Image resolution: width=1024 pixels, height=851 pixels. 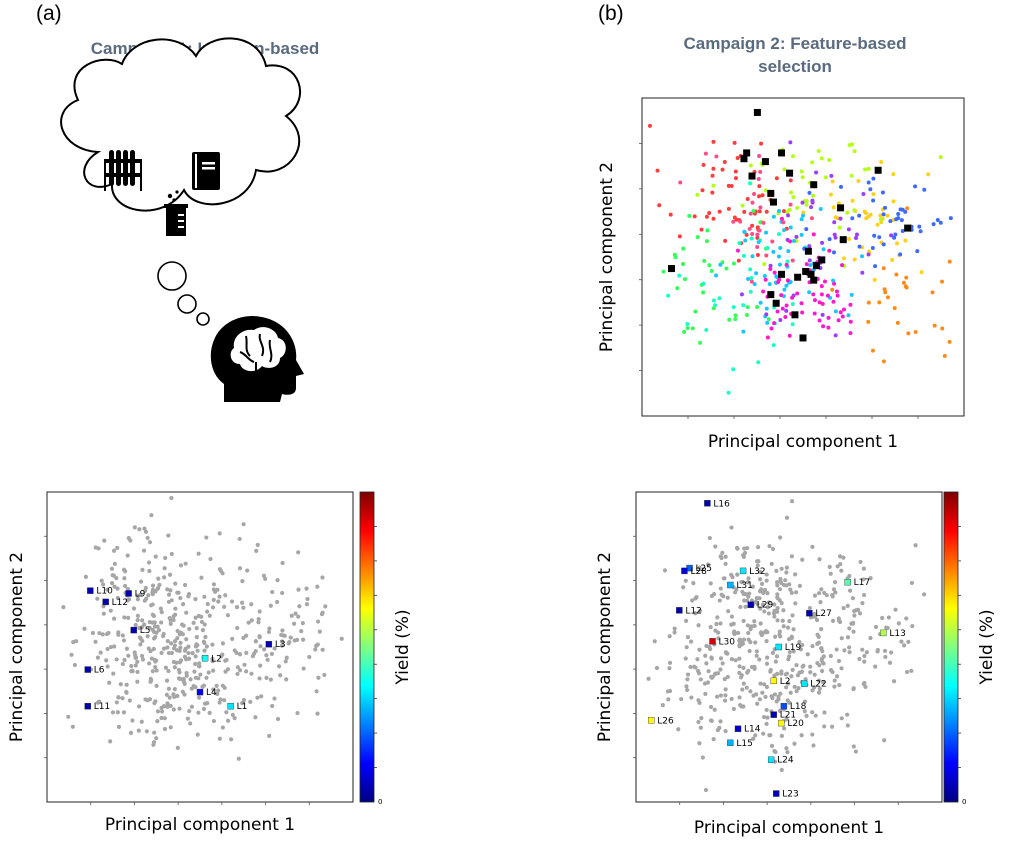 What do you see at coordinates (611, 13) in the screenshot?
I see `panel-b-label: (b)` at bounding box center [611, 13].